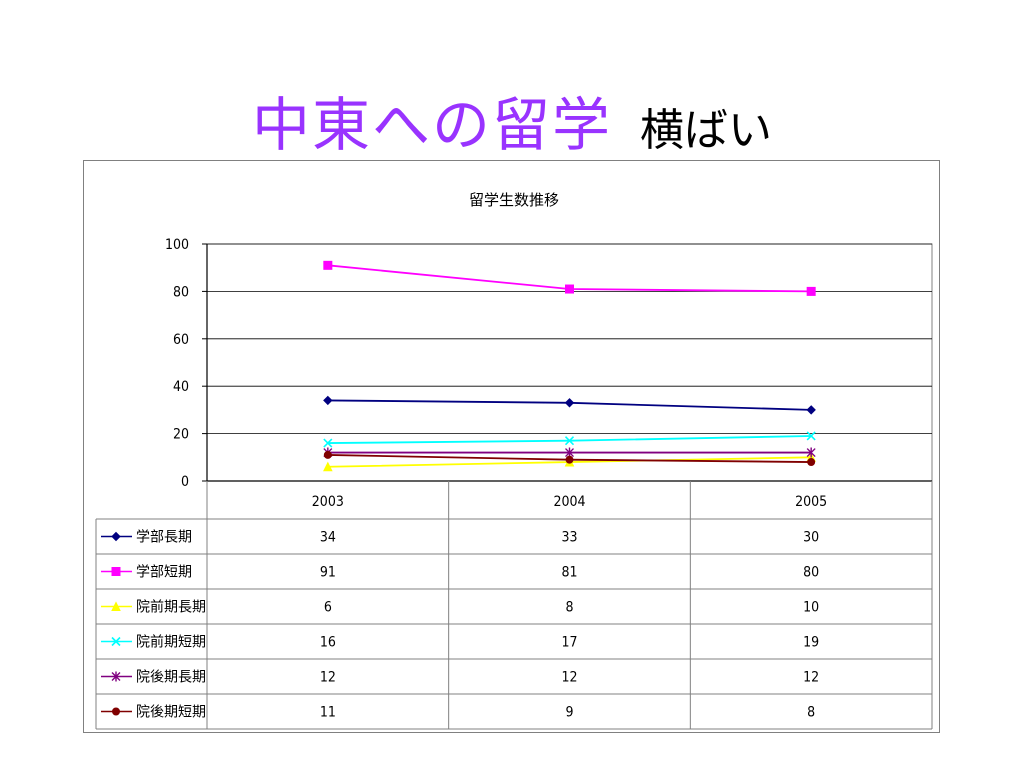 The height and width of the screenshot is (768, 1024). I want to click on data-cell-value: 30, so click(811, 538).